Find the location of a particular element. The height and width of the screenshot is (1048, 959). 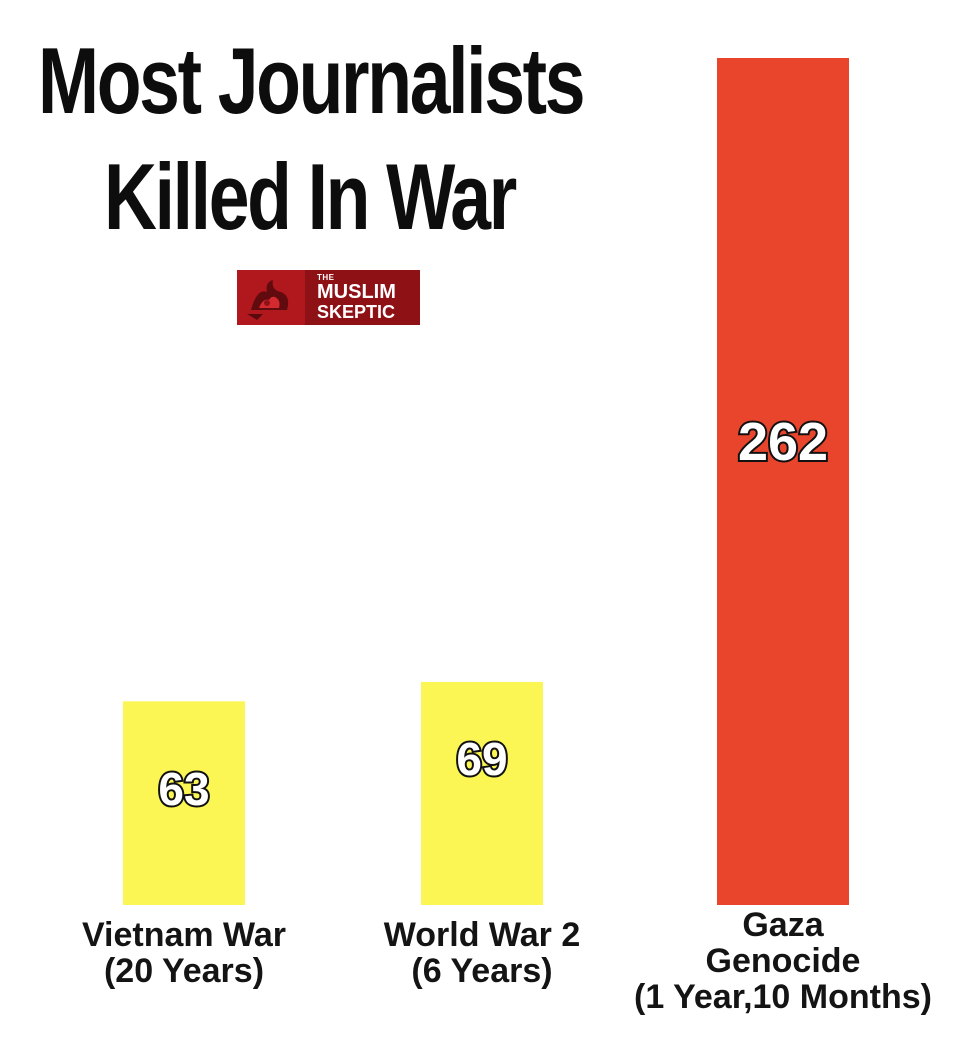

category-label-3-line-3: (1 Year,10 Months) is located at coordinates (783, 997).